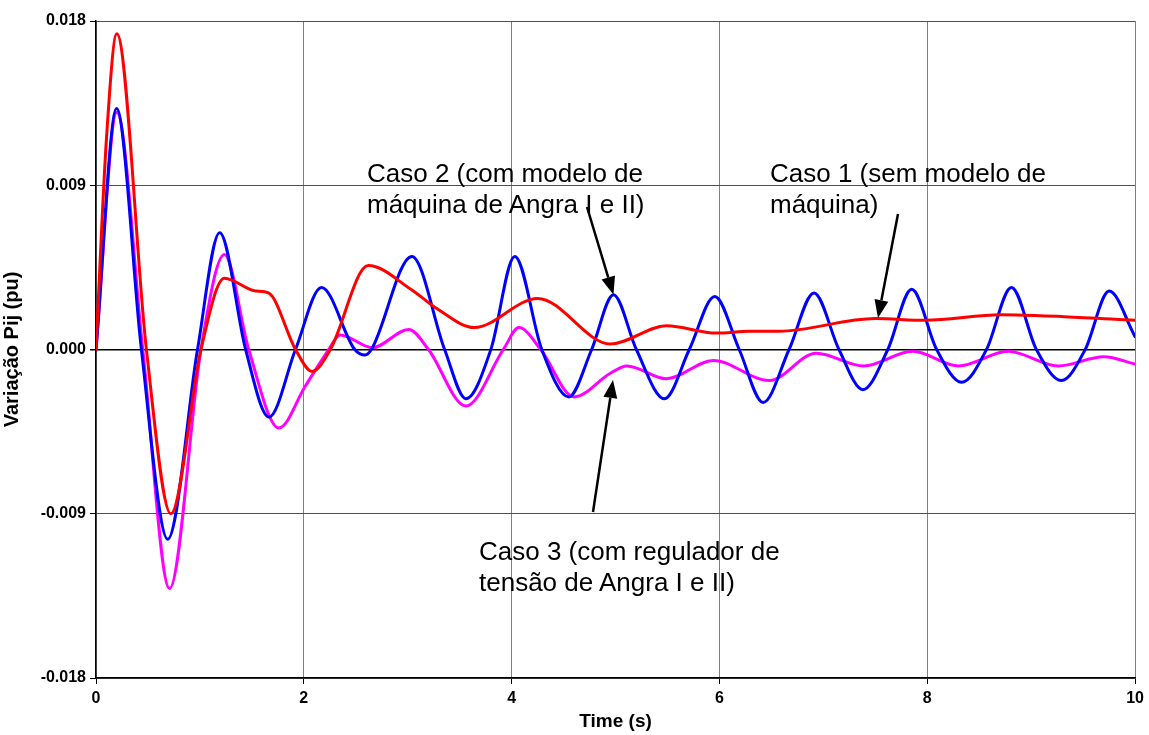 This screenshot has height=735, width=1149. What do you see at coordinates (720, 698) in the screenshot?
I see `x-tick-label: 6` at bounding box center [720, 698].